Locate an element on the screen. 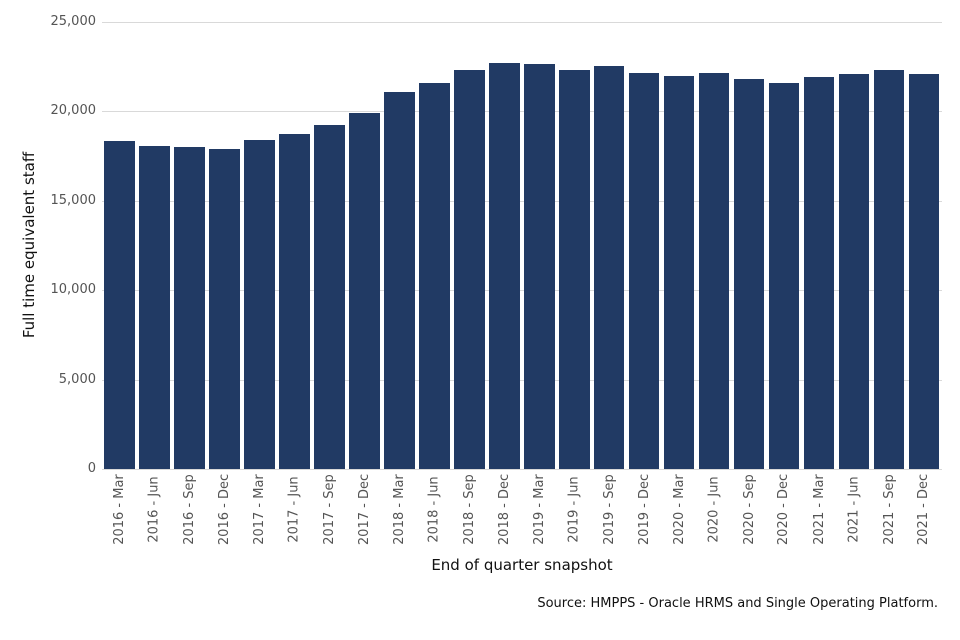 This screenshot has width=960, height=640. bar-2016-mar is located at coordinates (119, 305).